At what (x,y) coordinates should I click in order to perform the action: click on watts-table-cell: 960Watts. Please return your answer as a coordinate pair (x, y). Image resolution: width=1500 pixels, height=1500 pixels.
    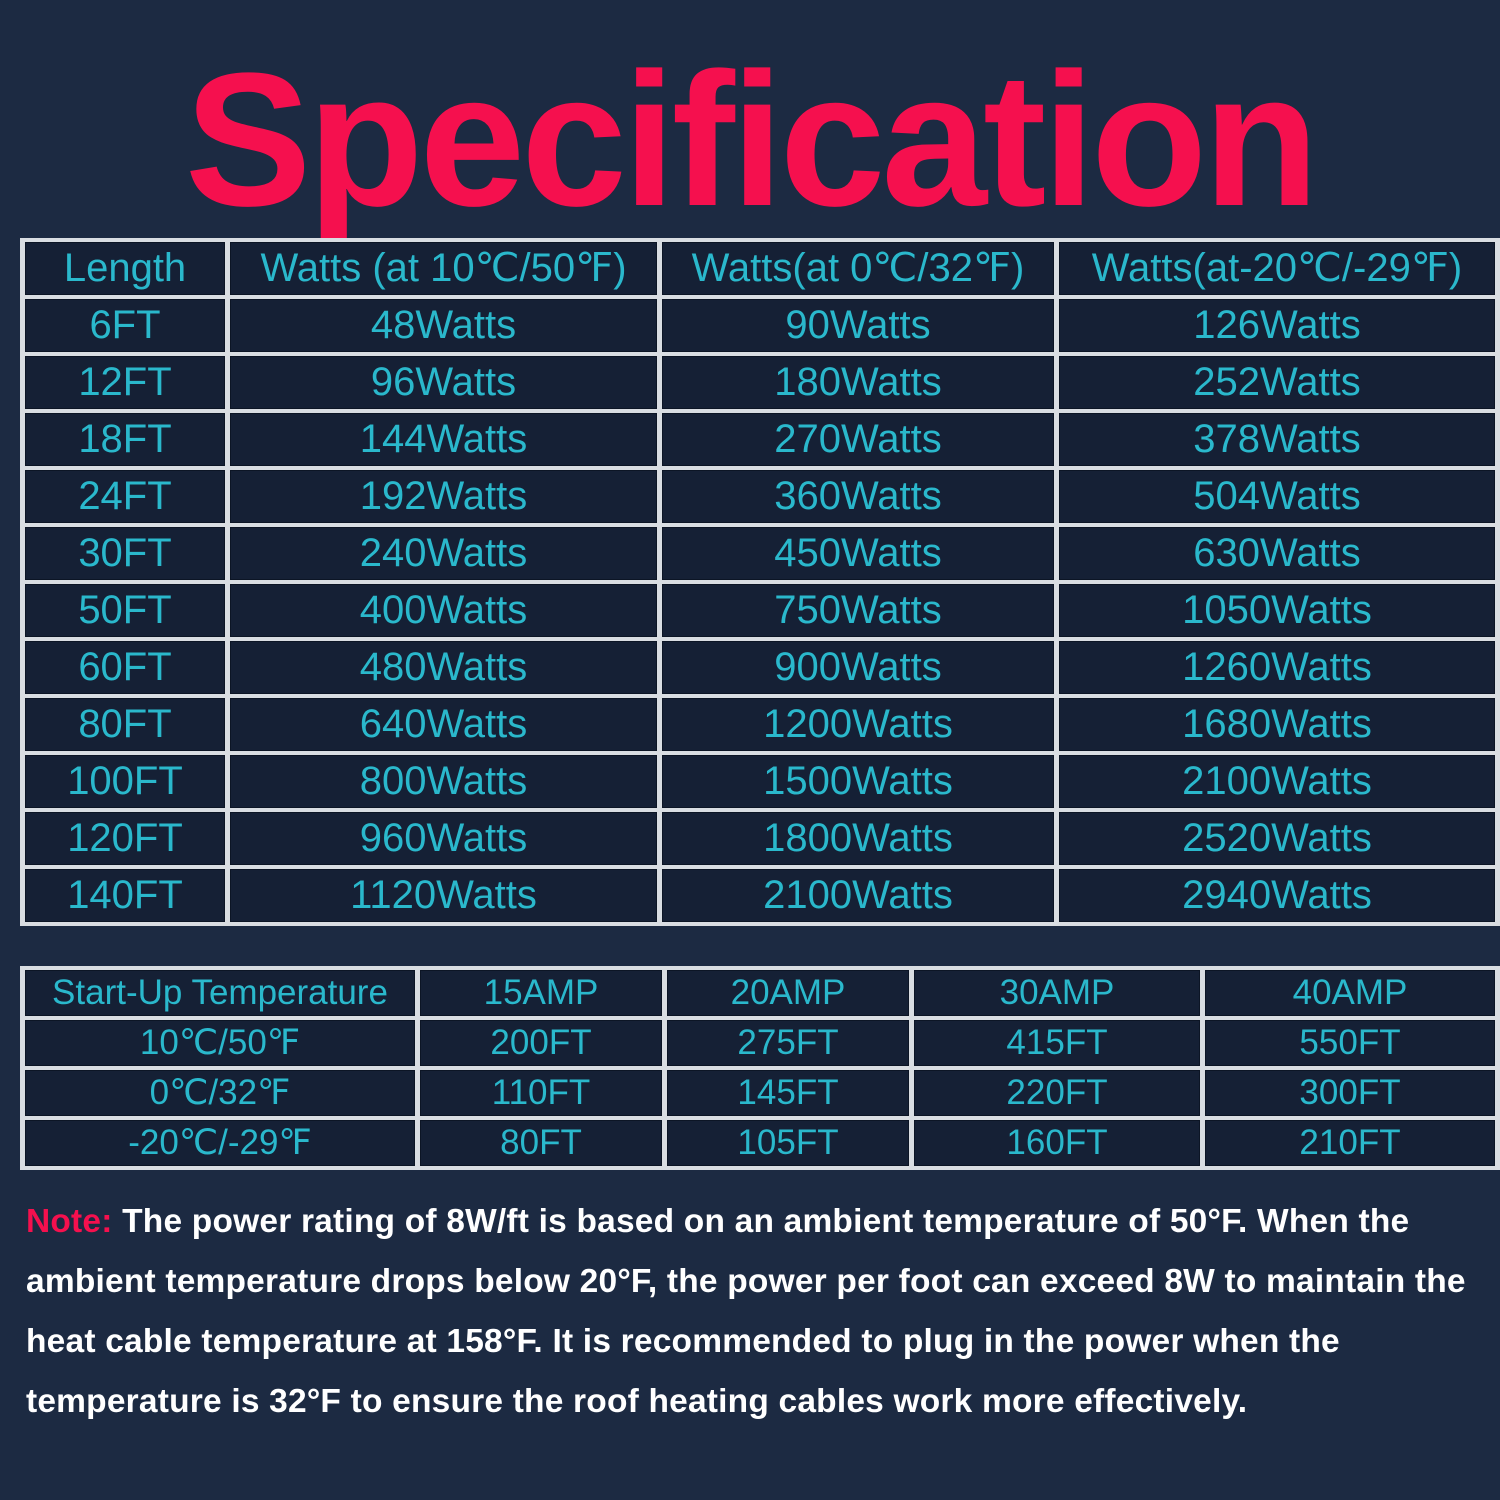
    Looking at the image, I should click on (443, 838).